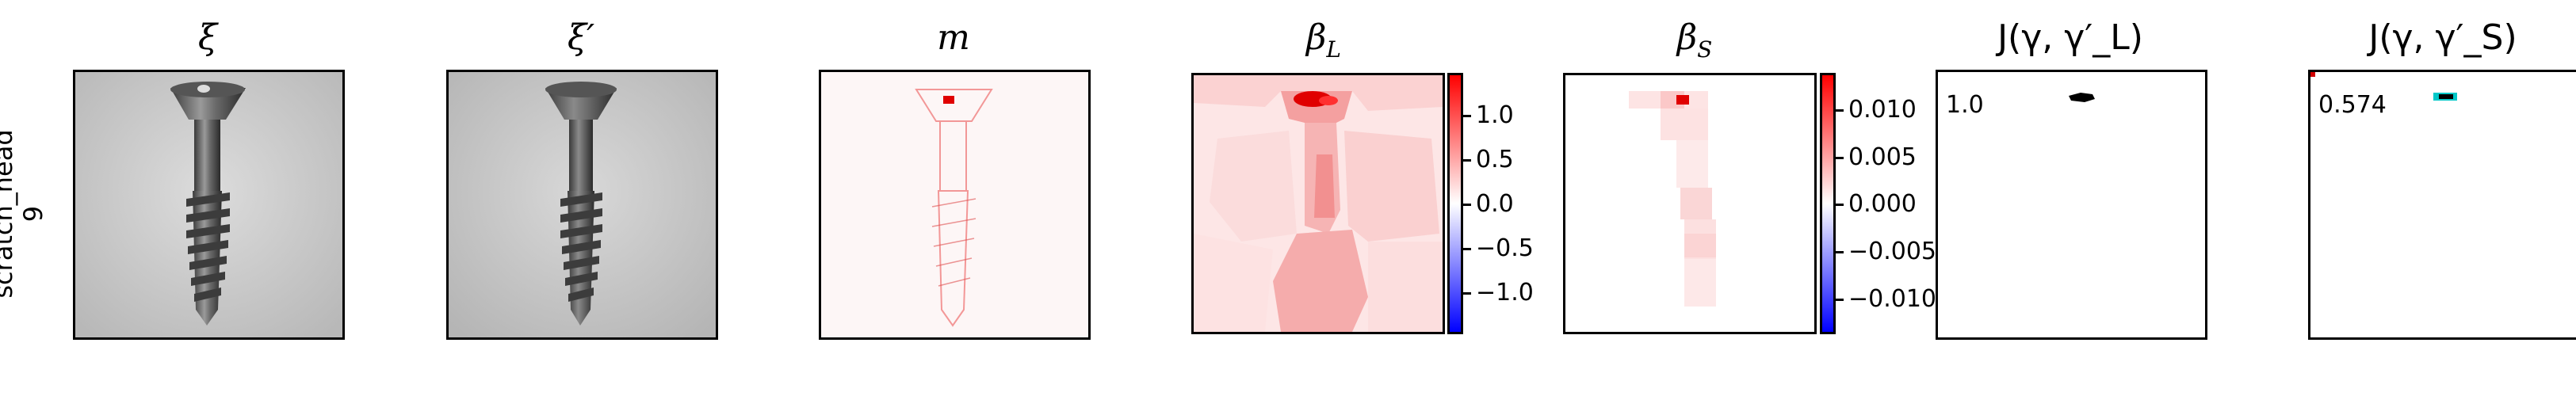 This screenshot has width=2576, height=396. Describe the element at coordinates (1505, 248) in the screenshot. I see `cbar-l-ticklabel-4: −0.5` at that location.